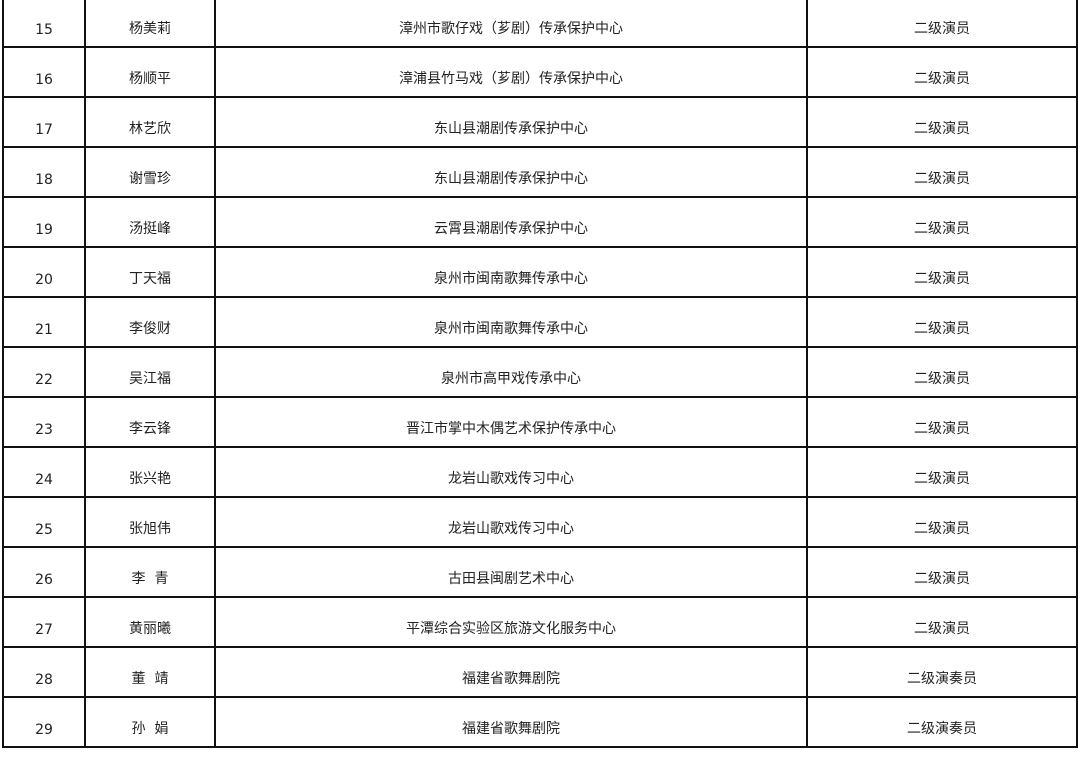 The image size is (1080, 778). I want to click on person-name: 丁天福, so click(150, 279).